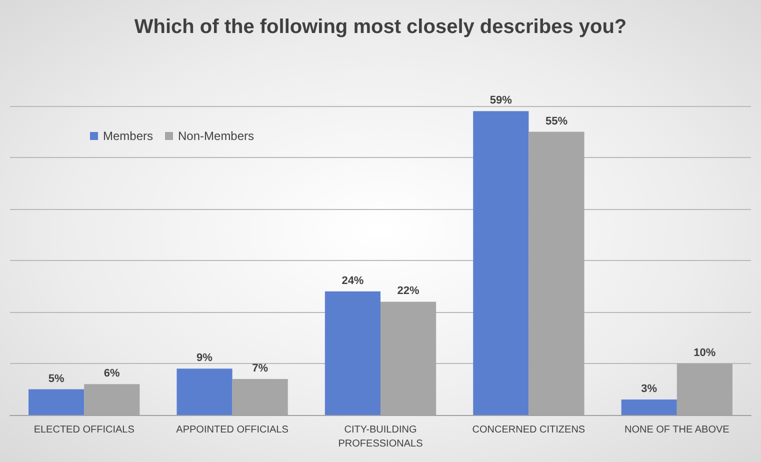  What do you see at coordinates (529, 430) in the screenshot?
I see `x-tick-label: CONCERNED CITIZENS` at bounding box center [529, 430].